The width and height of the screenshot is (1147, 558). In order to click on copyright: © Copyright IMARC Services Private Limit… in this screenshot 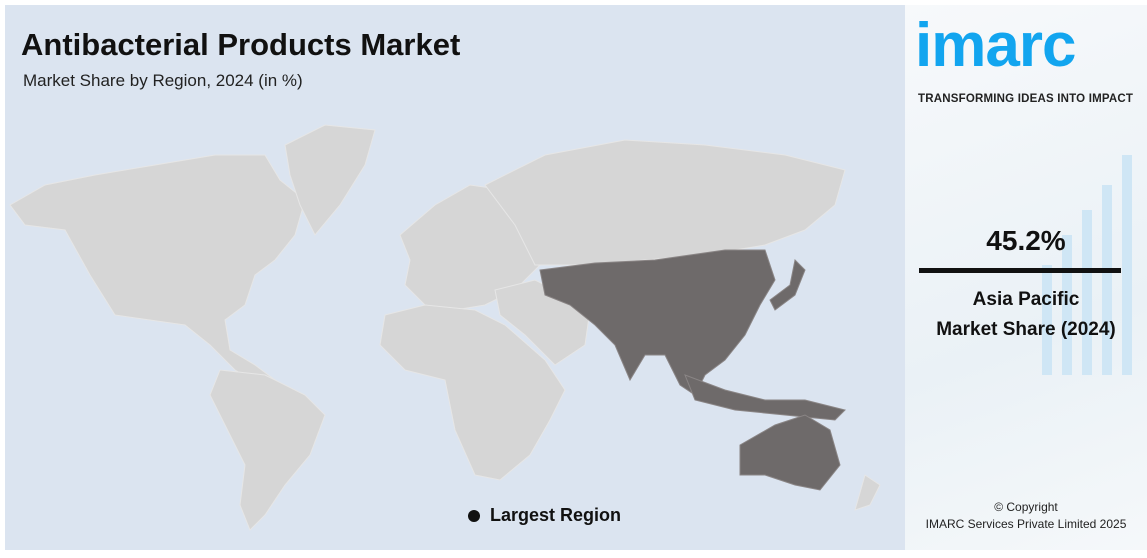, I will do `click(1026, 516)`.